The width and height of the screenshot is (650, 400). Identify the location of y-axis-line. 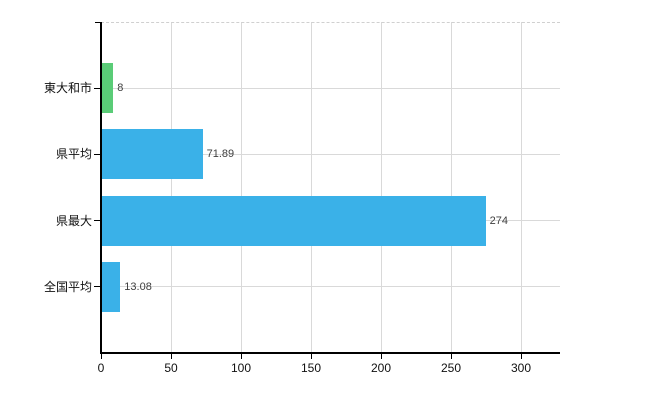
(101, 188).